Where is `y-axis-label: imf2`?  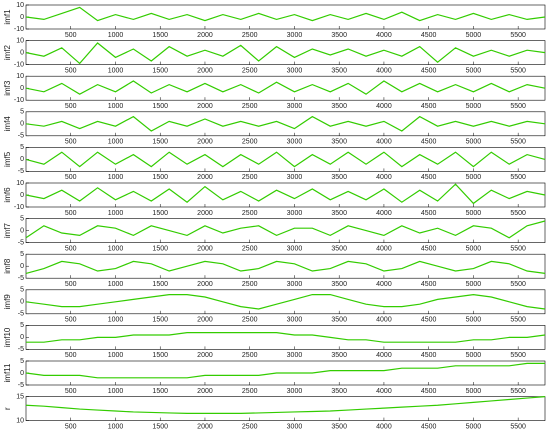 y-axis-label: imf2 is located at coordinates (7, 52).